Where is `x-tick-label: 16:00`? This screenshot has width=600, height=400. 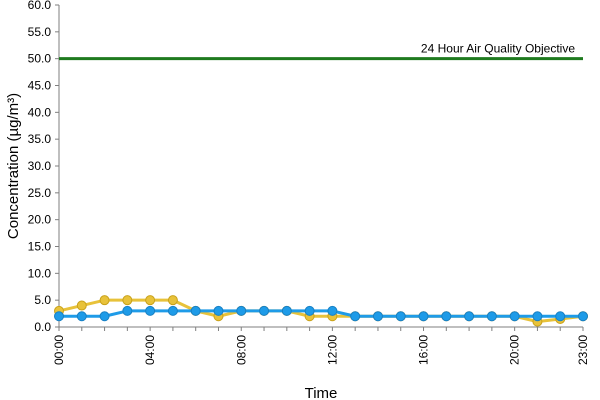
x-tick-label: 16:00 is located at coordinates (424, 350).